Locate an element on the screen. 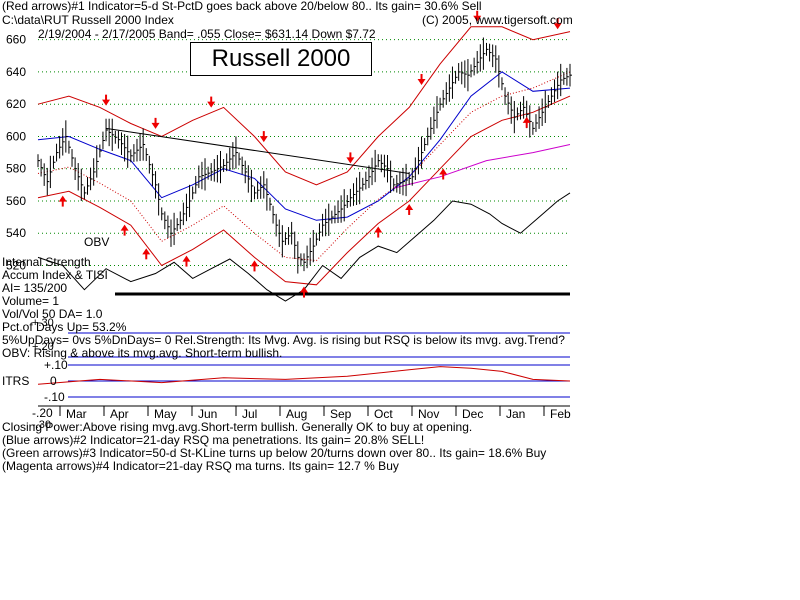  x-tick-Apr: Apr is located at coordinates (119, 414).